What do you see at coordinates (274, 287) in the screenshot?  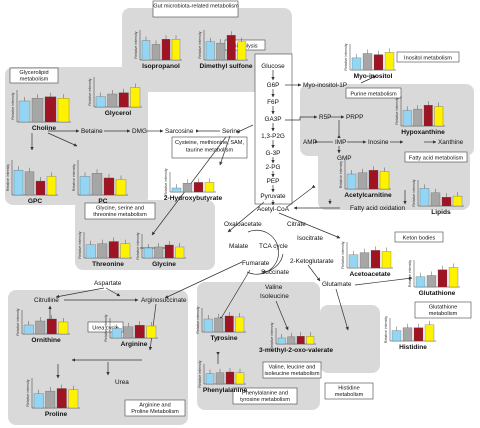 I see `node-valine: Valine` at bounding box center [274, 287].